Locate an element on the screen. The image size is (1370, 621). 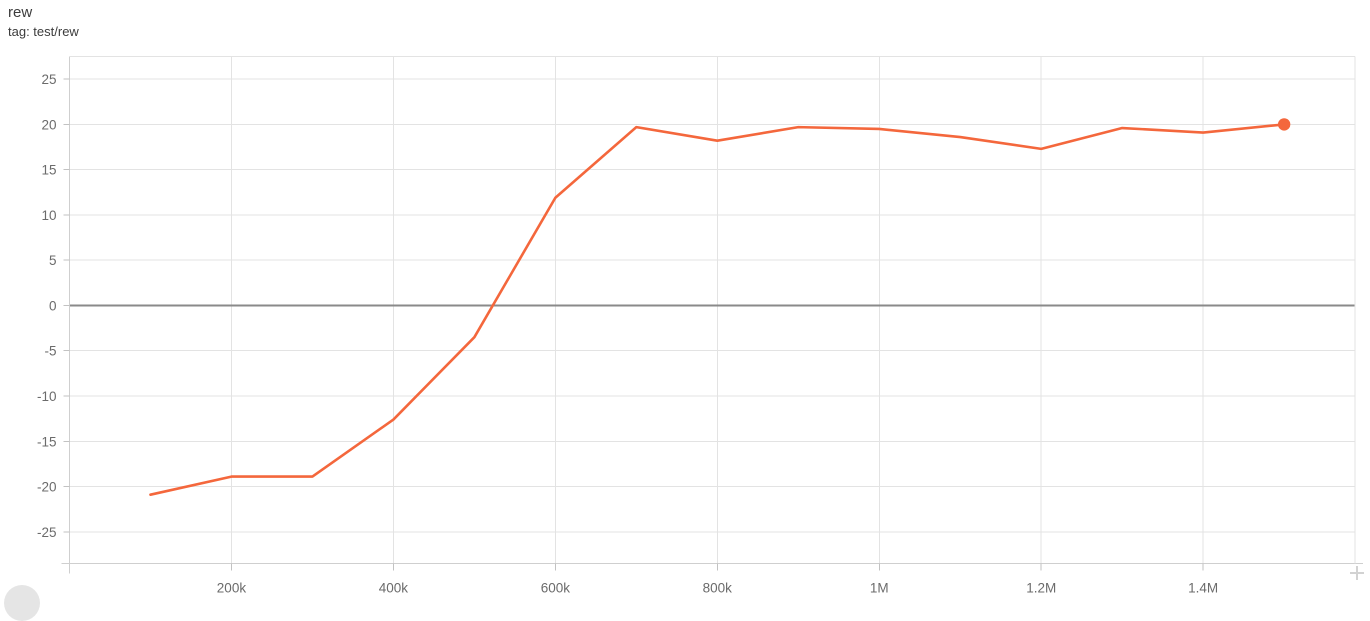
y-tick-label: 15 is located at coordinates (48, 170).